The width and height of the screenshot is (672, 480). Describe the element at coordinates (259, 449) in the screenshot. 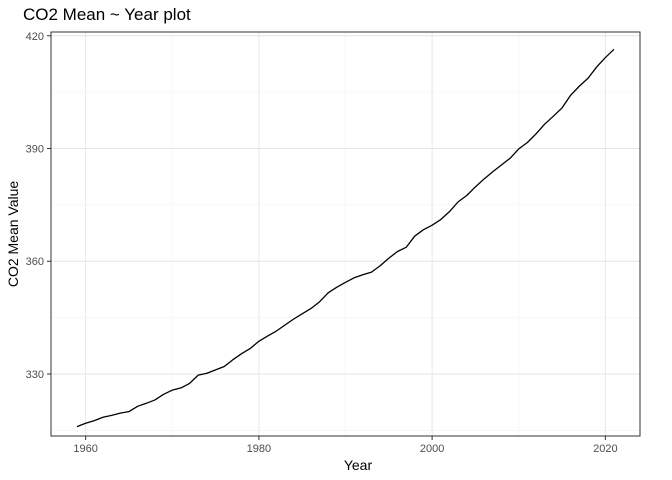

I see `x-tick-label: 1980` at that location.